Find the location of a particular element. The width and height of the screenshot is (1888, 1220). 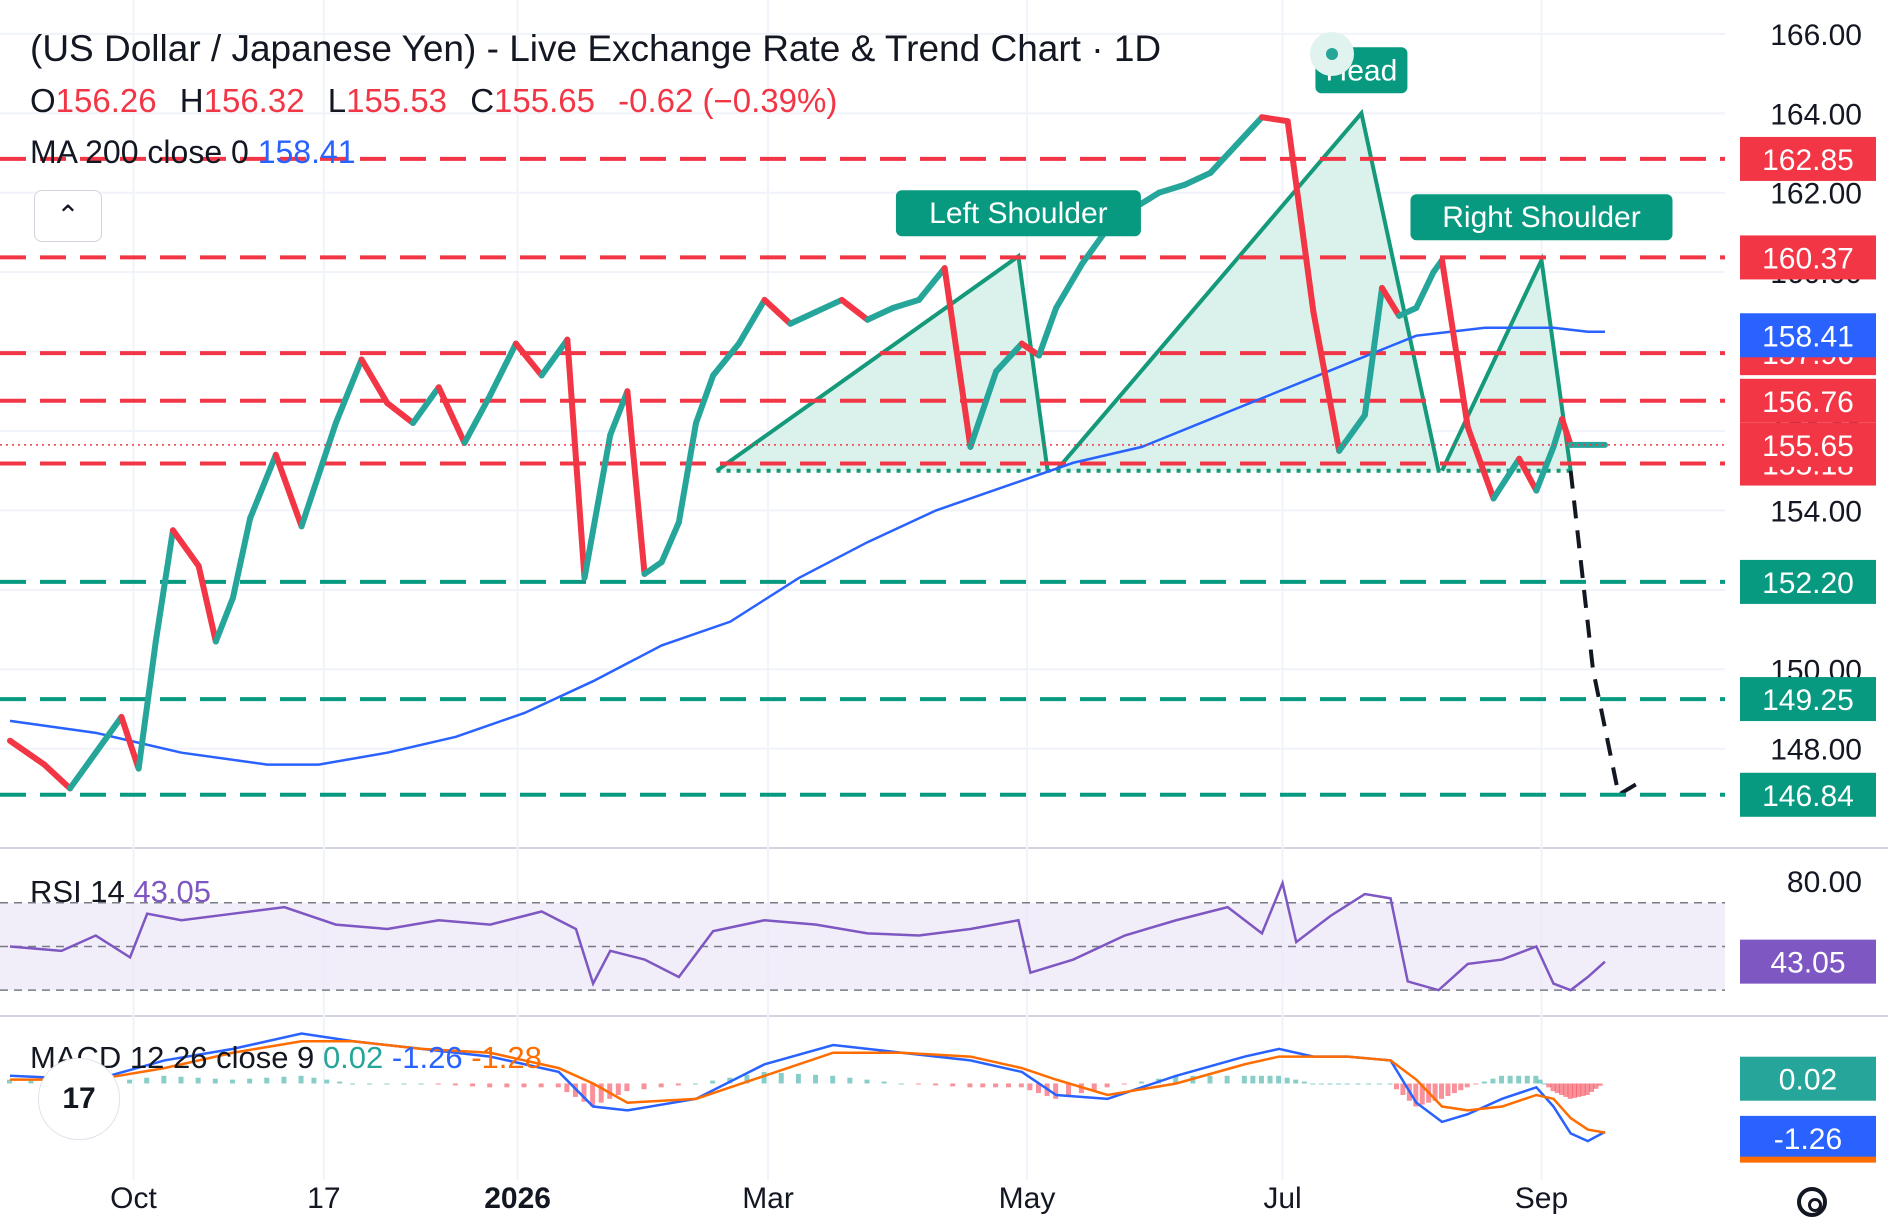

price-tag-label: 149.25 is located at coordinates (1808, 700).